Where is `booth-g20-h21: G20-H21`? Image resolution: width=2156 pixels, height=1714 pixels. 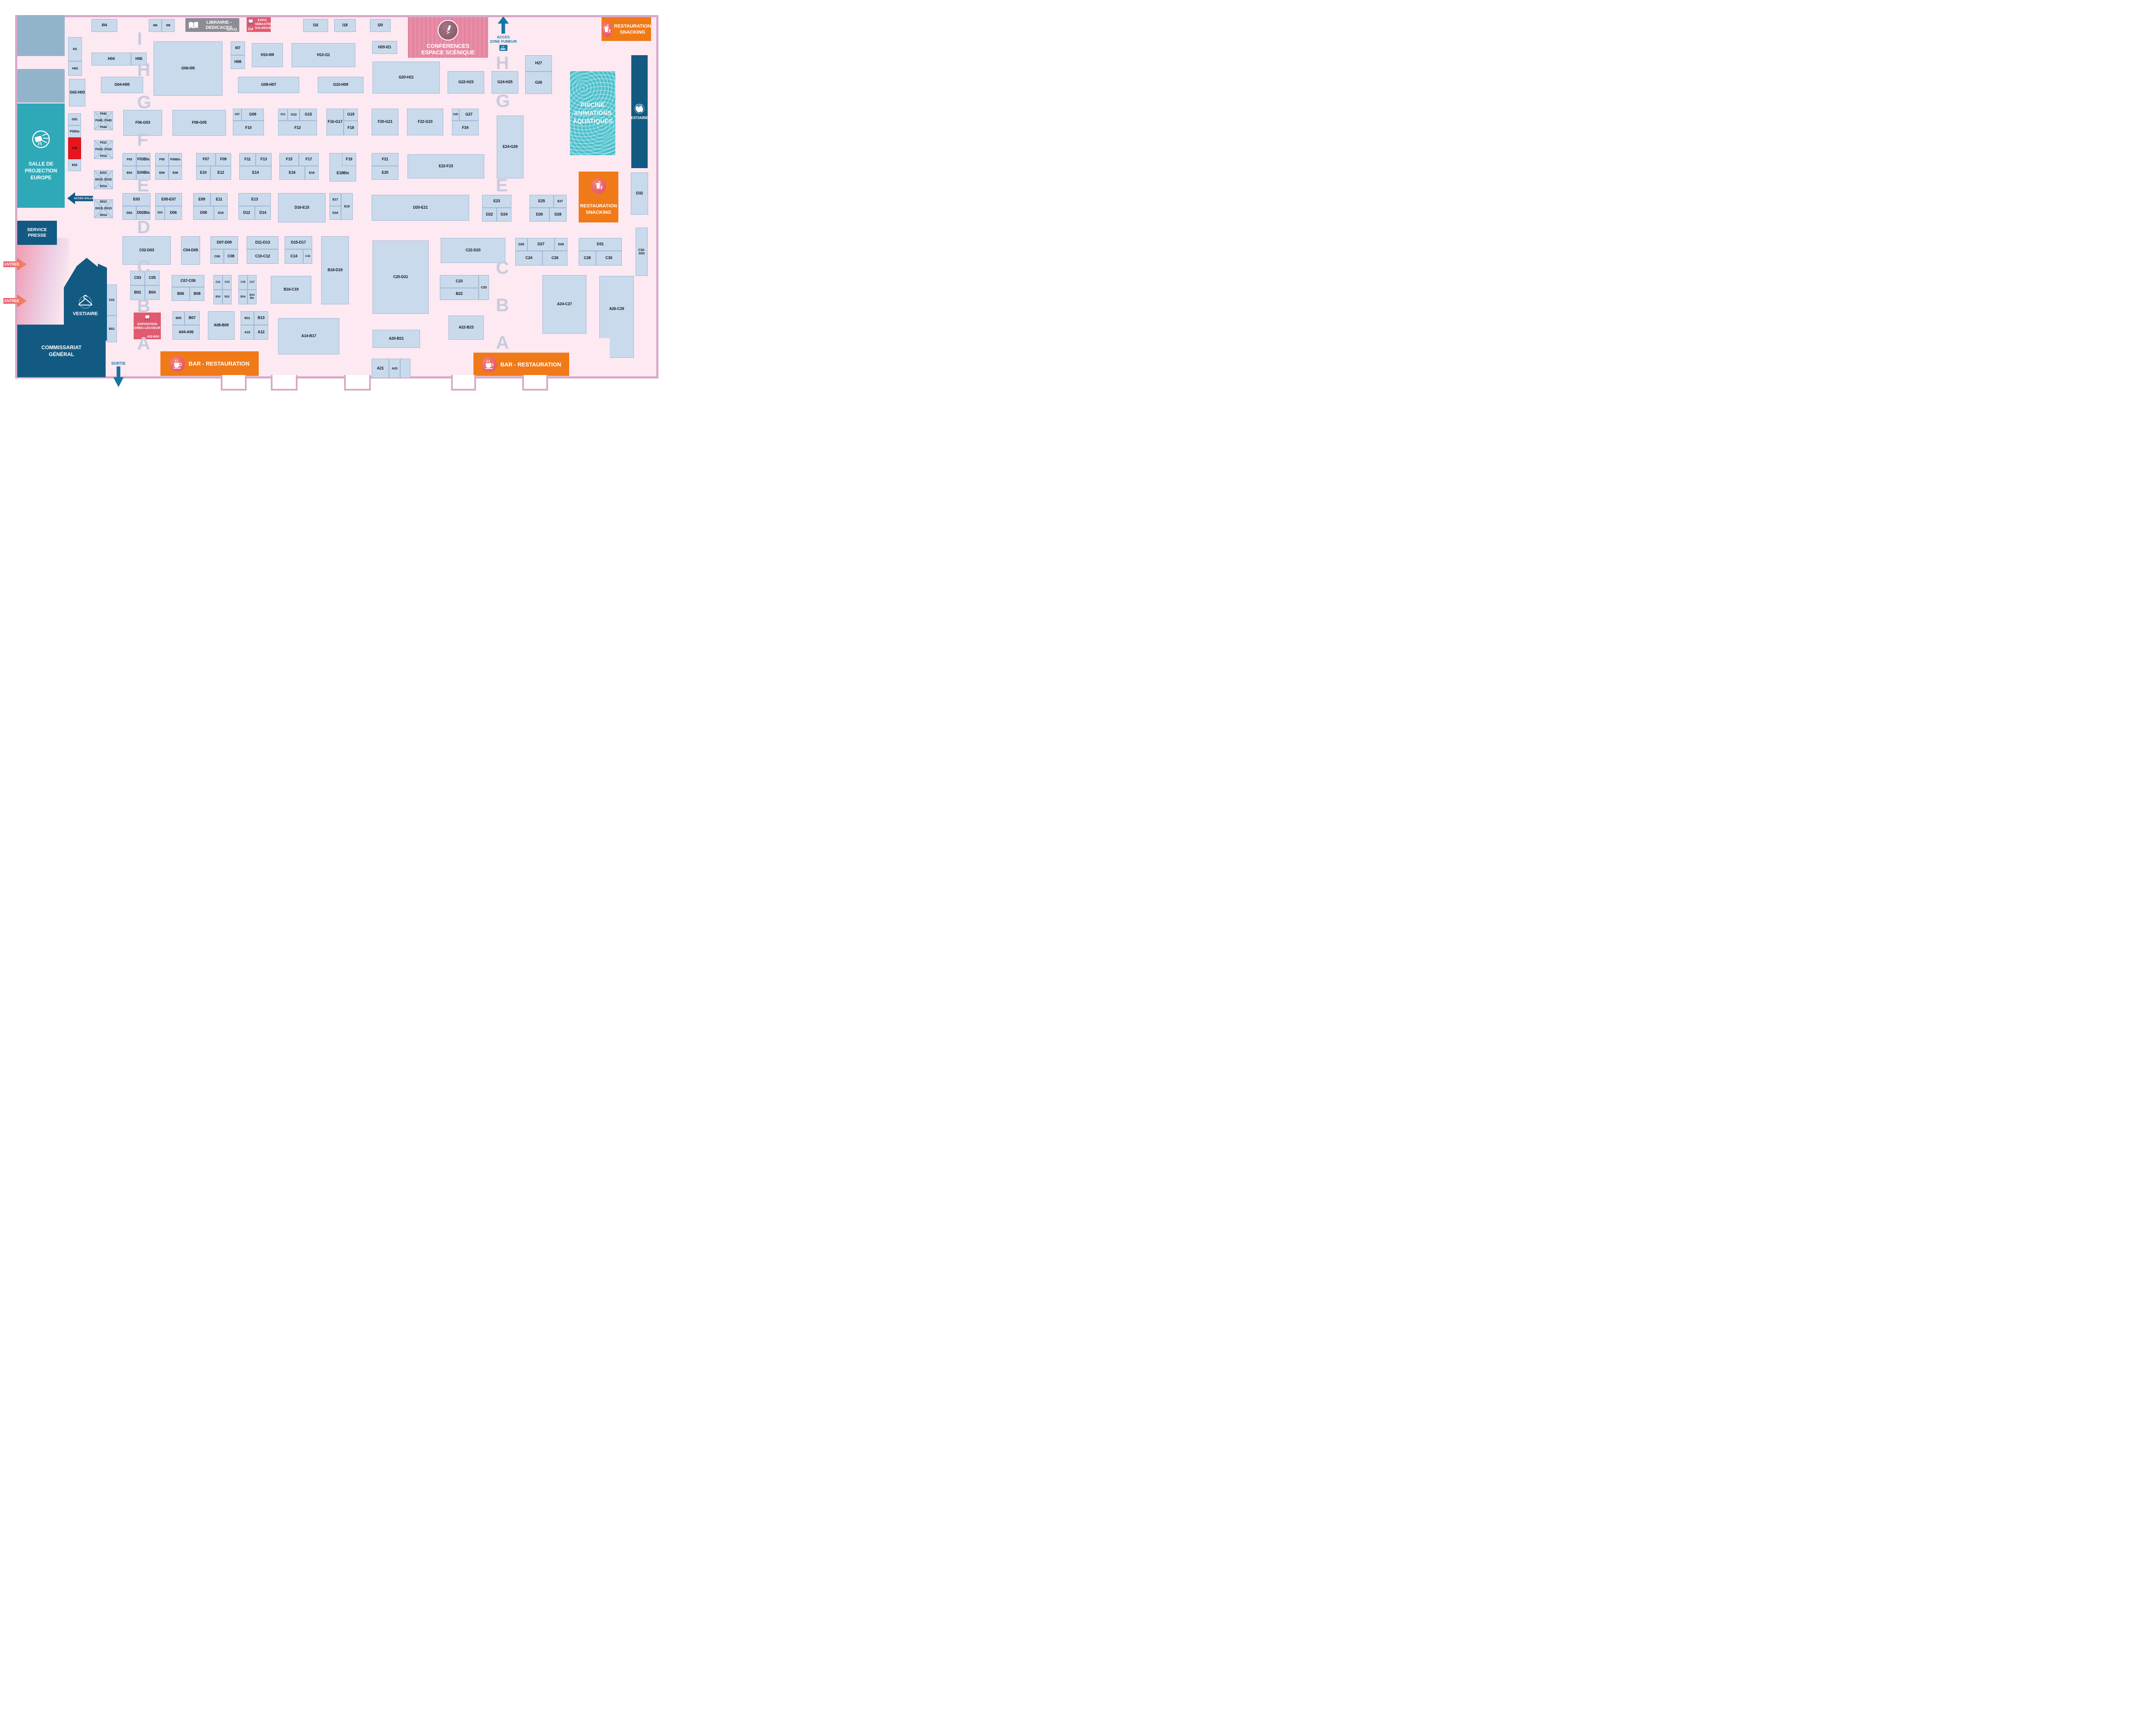
booth-g20-h21: G20-H21 is located at coordinates (406, 78).